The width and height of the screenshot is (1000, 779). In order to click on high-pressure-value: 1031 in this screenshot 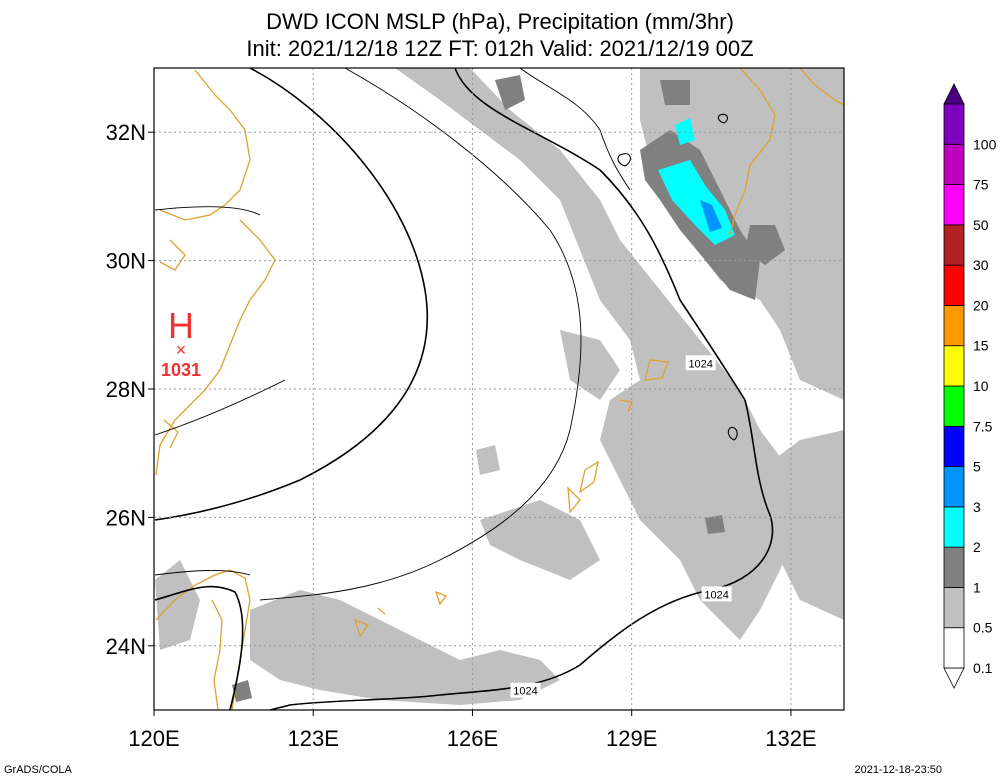, I will do `click(181, 370)`.